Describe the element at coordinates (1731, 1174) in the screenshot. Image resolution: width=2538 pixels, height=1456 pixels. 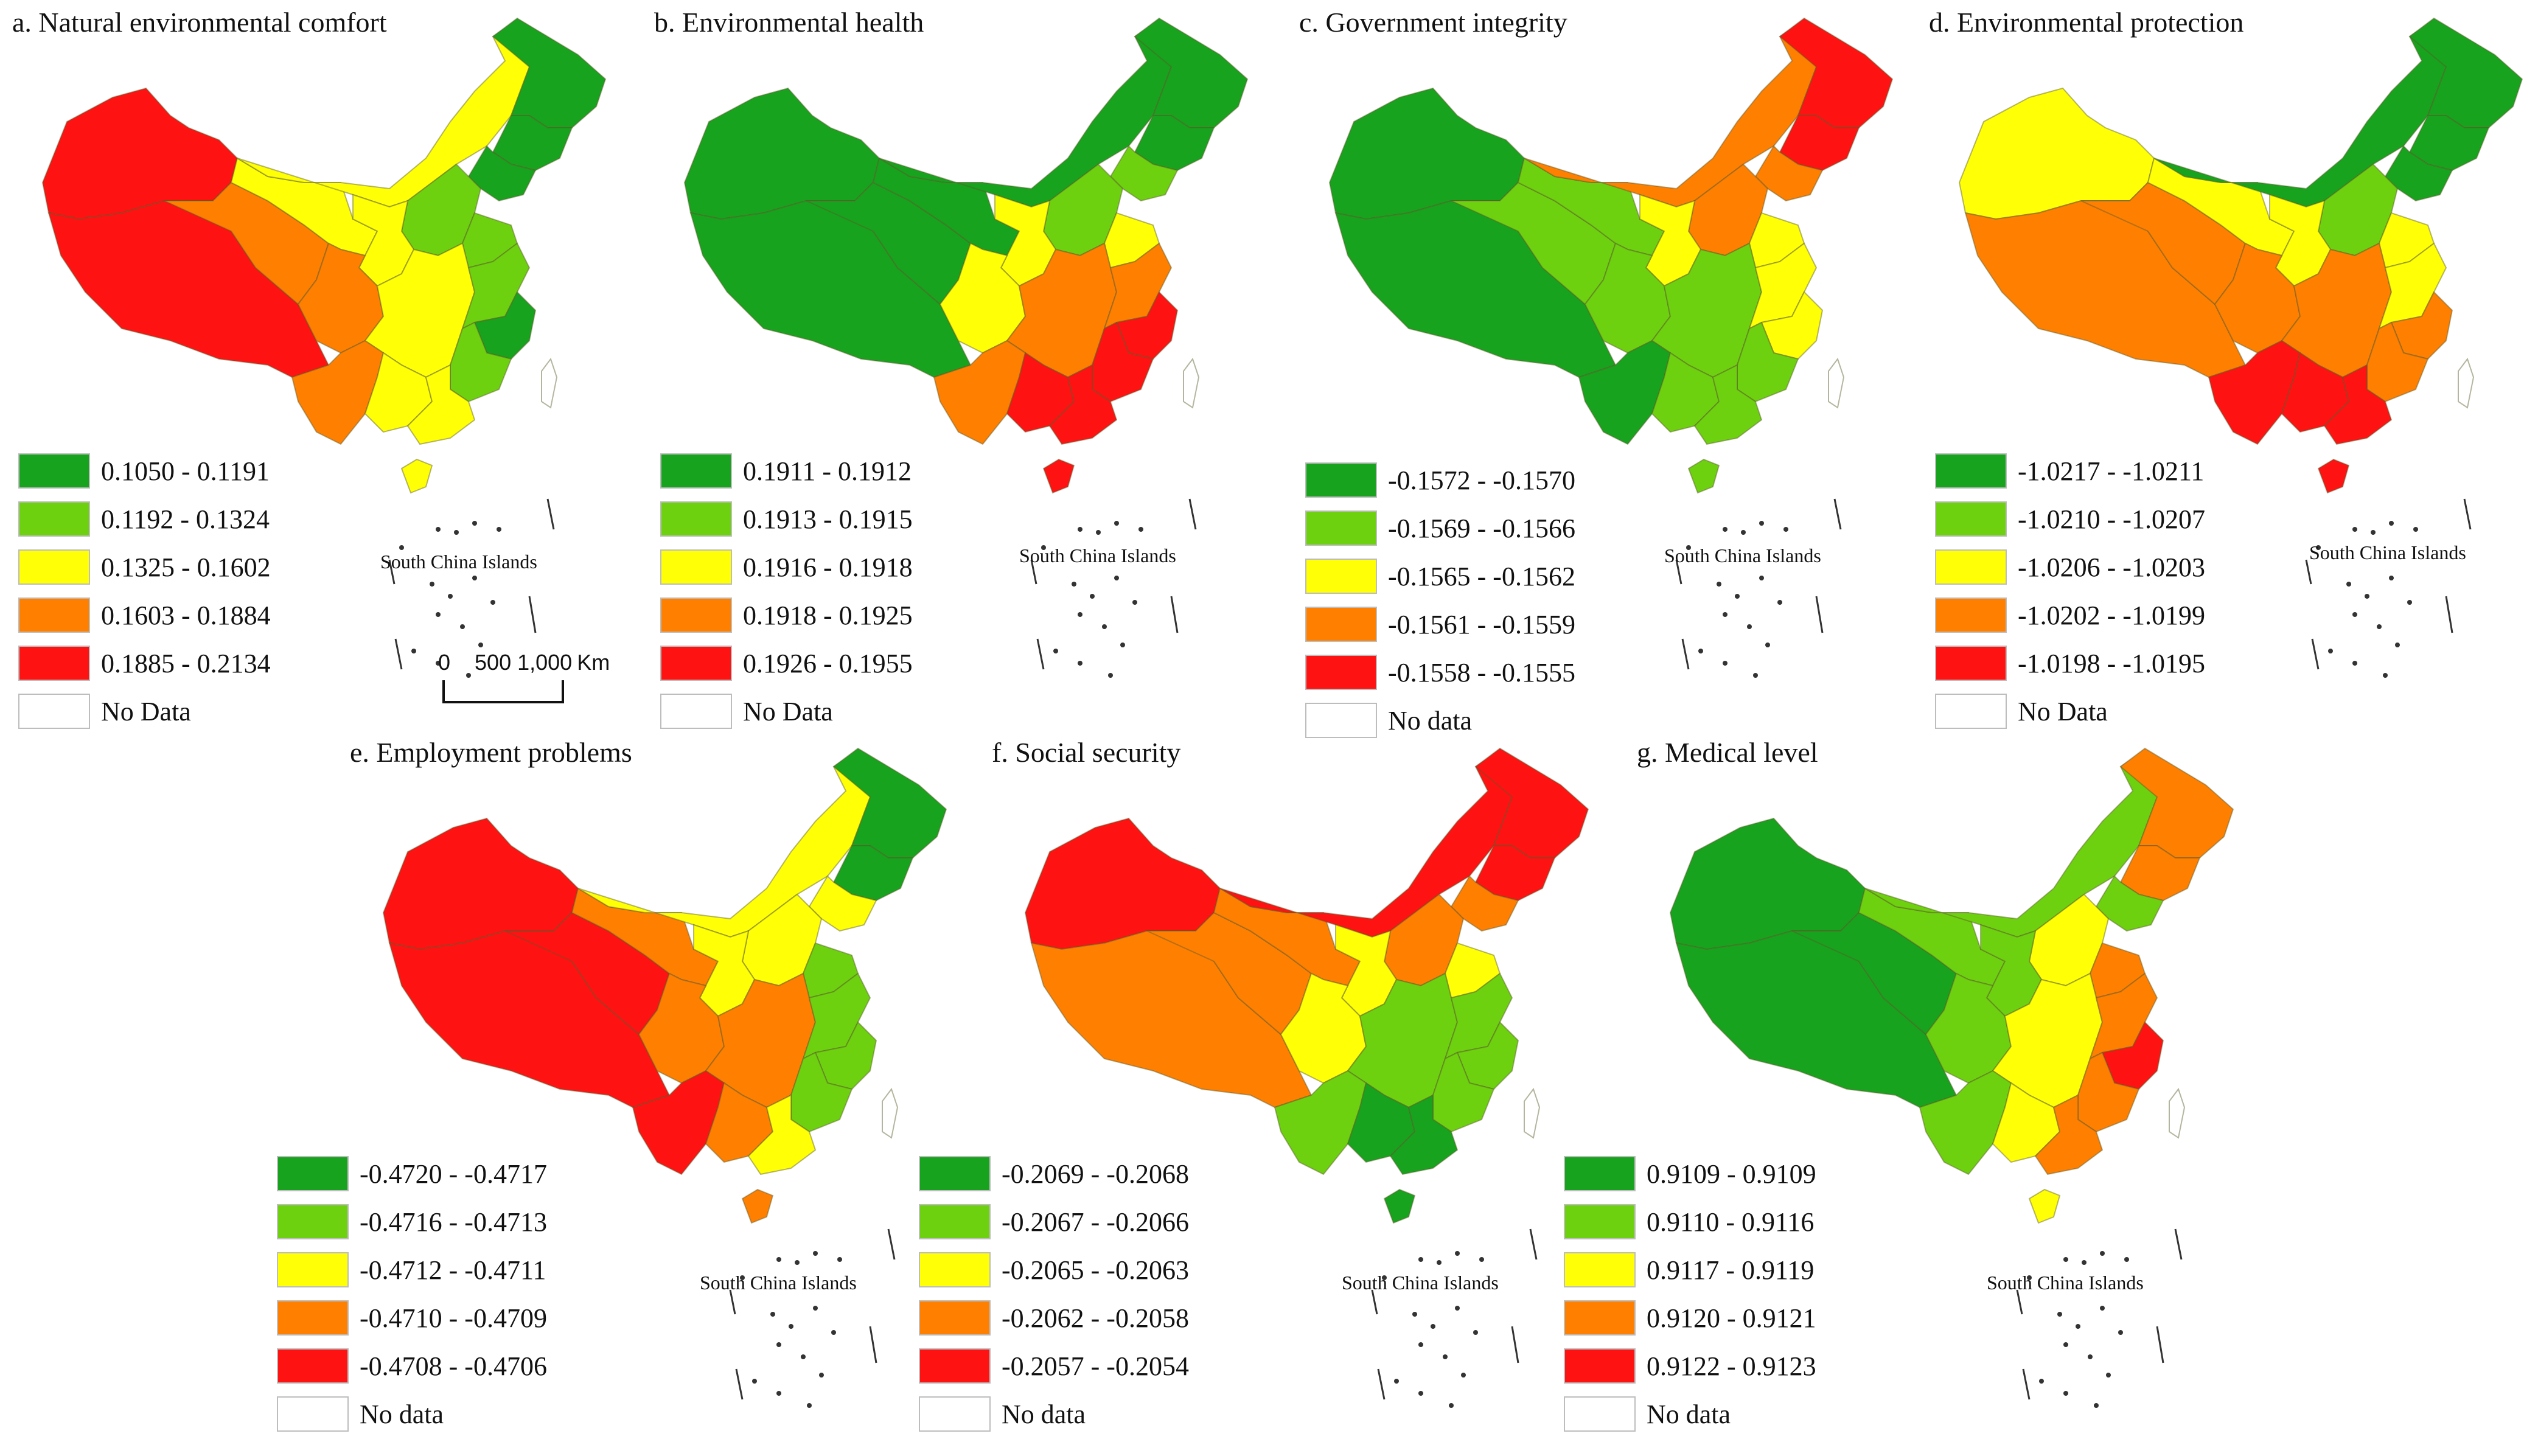
I see `legend-label: 0.9109 - 0.9109` at that location.